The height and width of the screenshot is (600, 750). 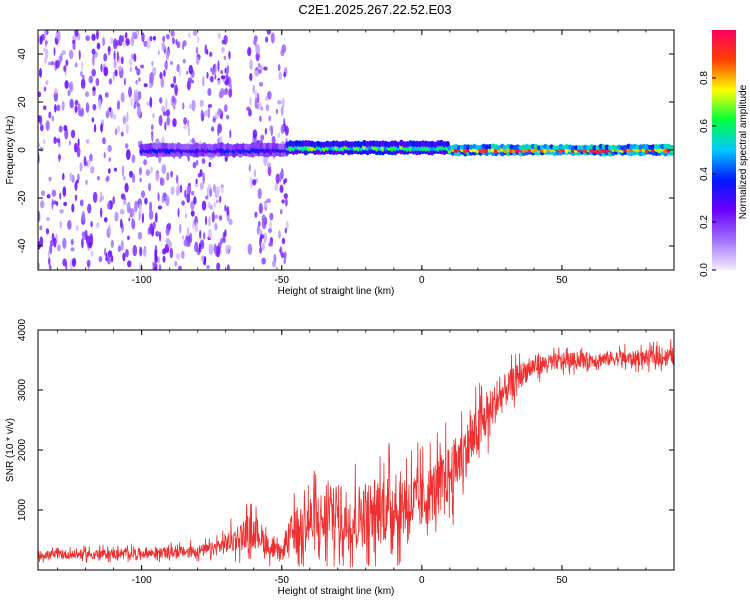 What do you see at coordinates (704, 270) in the screenshot?
I see `colorbar-tick-label: 0.0` at bounding box center [704, 270].